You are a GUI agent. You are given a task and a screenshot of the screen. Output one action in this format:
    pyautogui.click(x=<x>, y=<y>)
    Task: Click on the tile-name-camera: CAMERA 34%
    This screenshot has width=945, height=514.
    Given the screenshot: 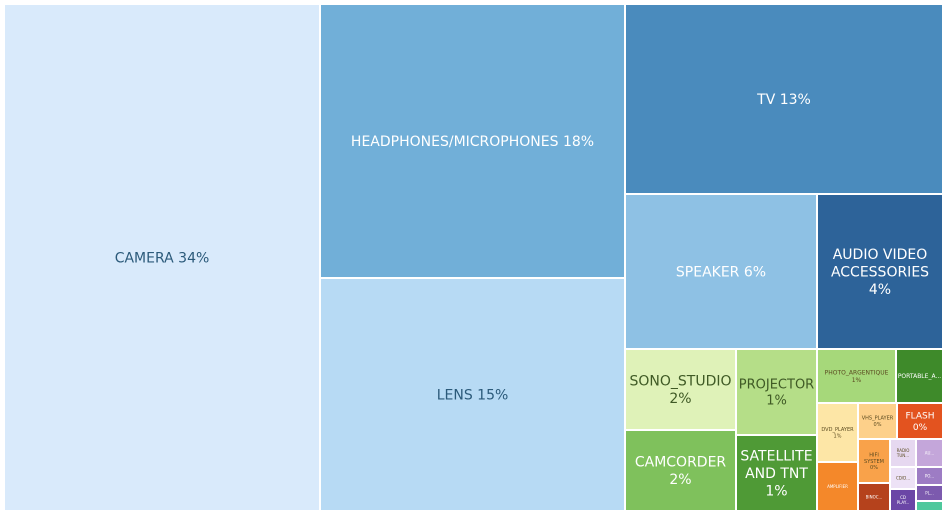 What is the action you would take?
    pyautogui.click(x=162, y=258)
    